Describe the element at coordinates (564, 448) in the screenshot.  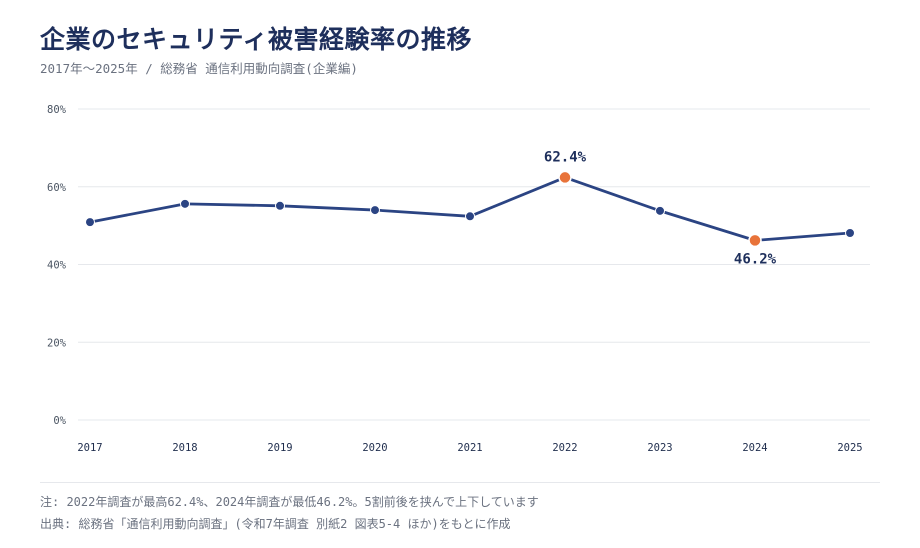
I see `x-tick-label: 2022` at that location.